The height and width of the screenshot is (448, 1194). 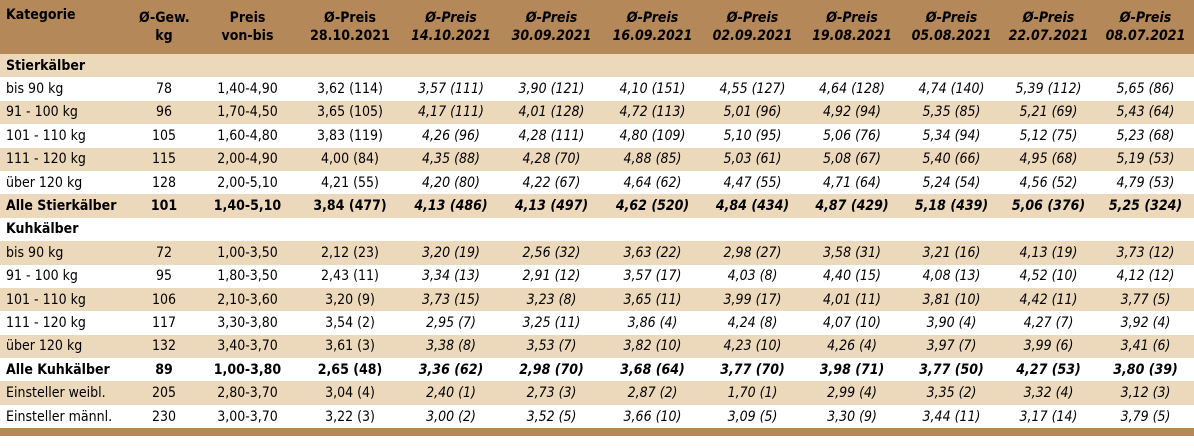 I want to click on header-col-7: Ø-Preis 02.09.2021, so click(x=752, y=27).